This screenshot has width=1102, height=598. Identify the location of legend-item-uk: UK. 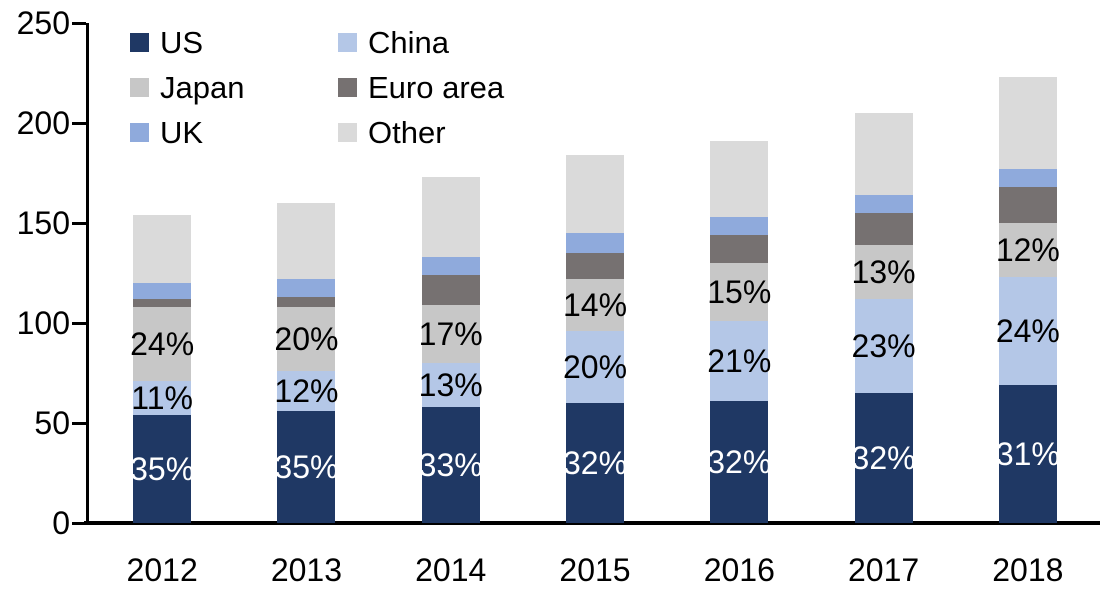
(234, 132).